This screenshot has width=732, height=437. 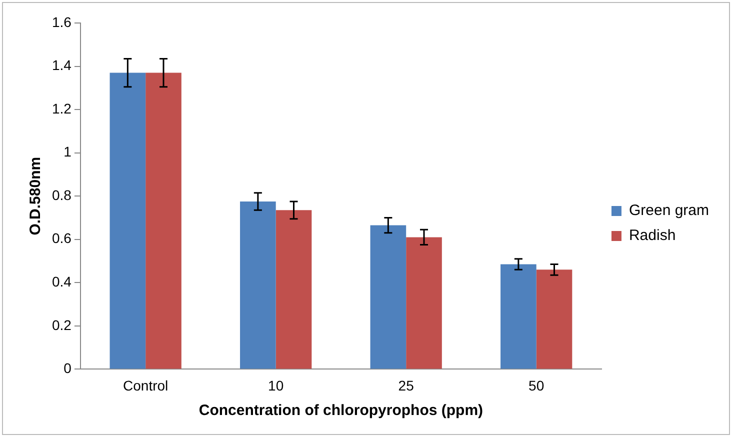 I want to click on legend-label: Green gram, so click(x=669, y=211).